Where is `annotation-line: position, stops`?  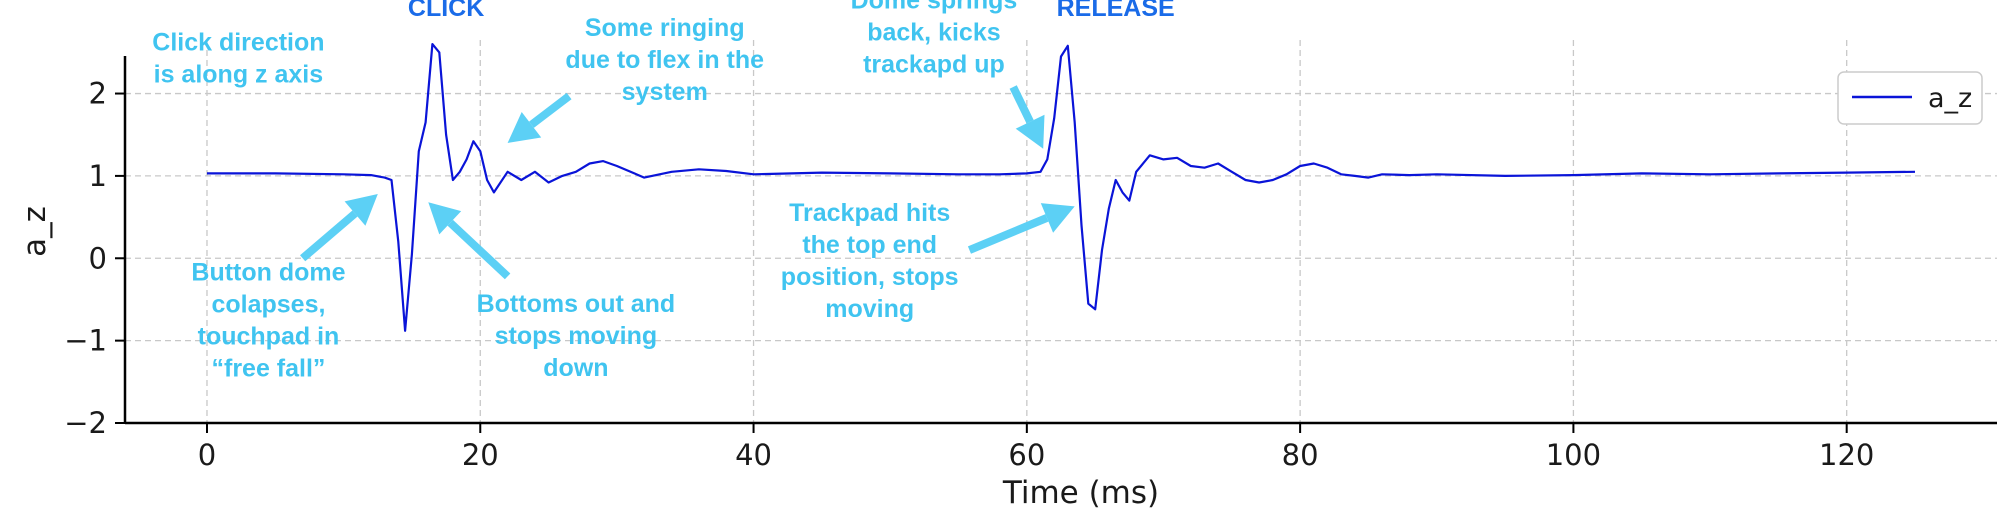
annotation-line: position, stops is located at coordinates (870, 277).